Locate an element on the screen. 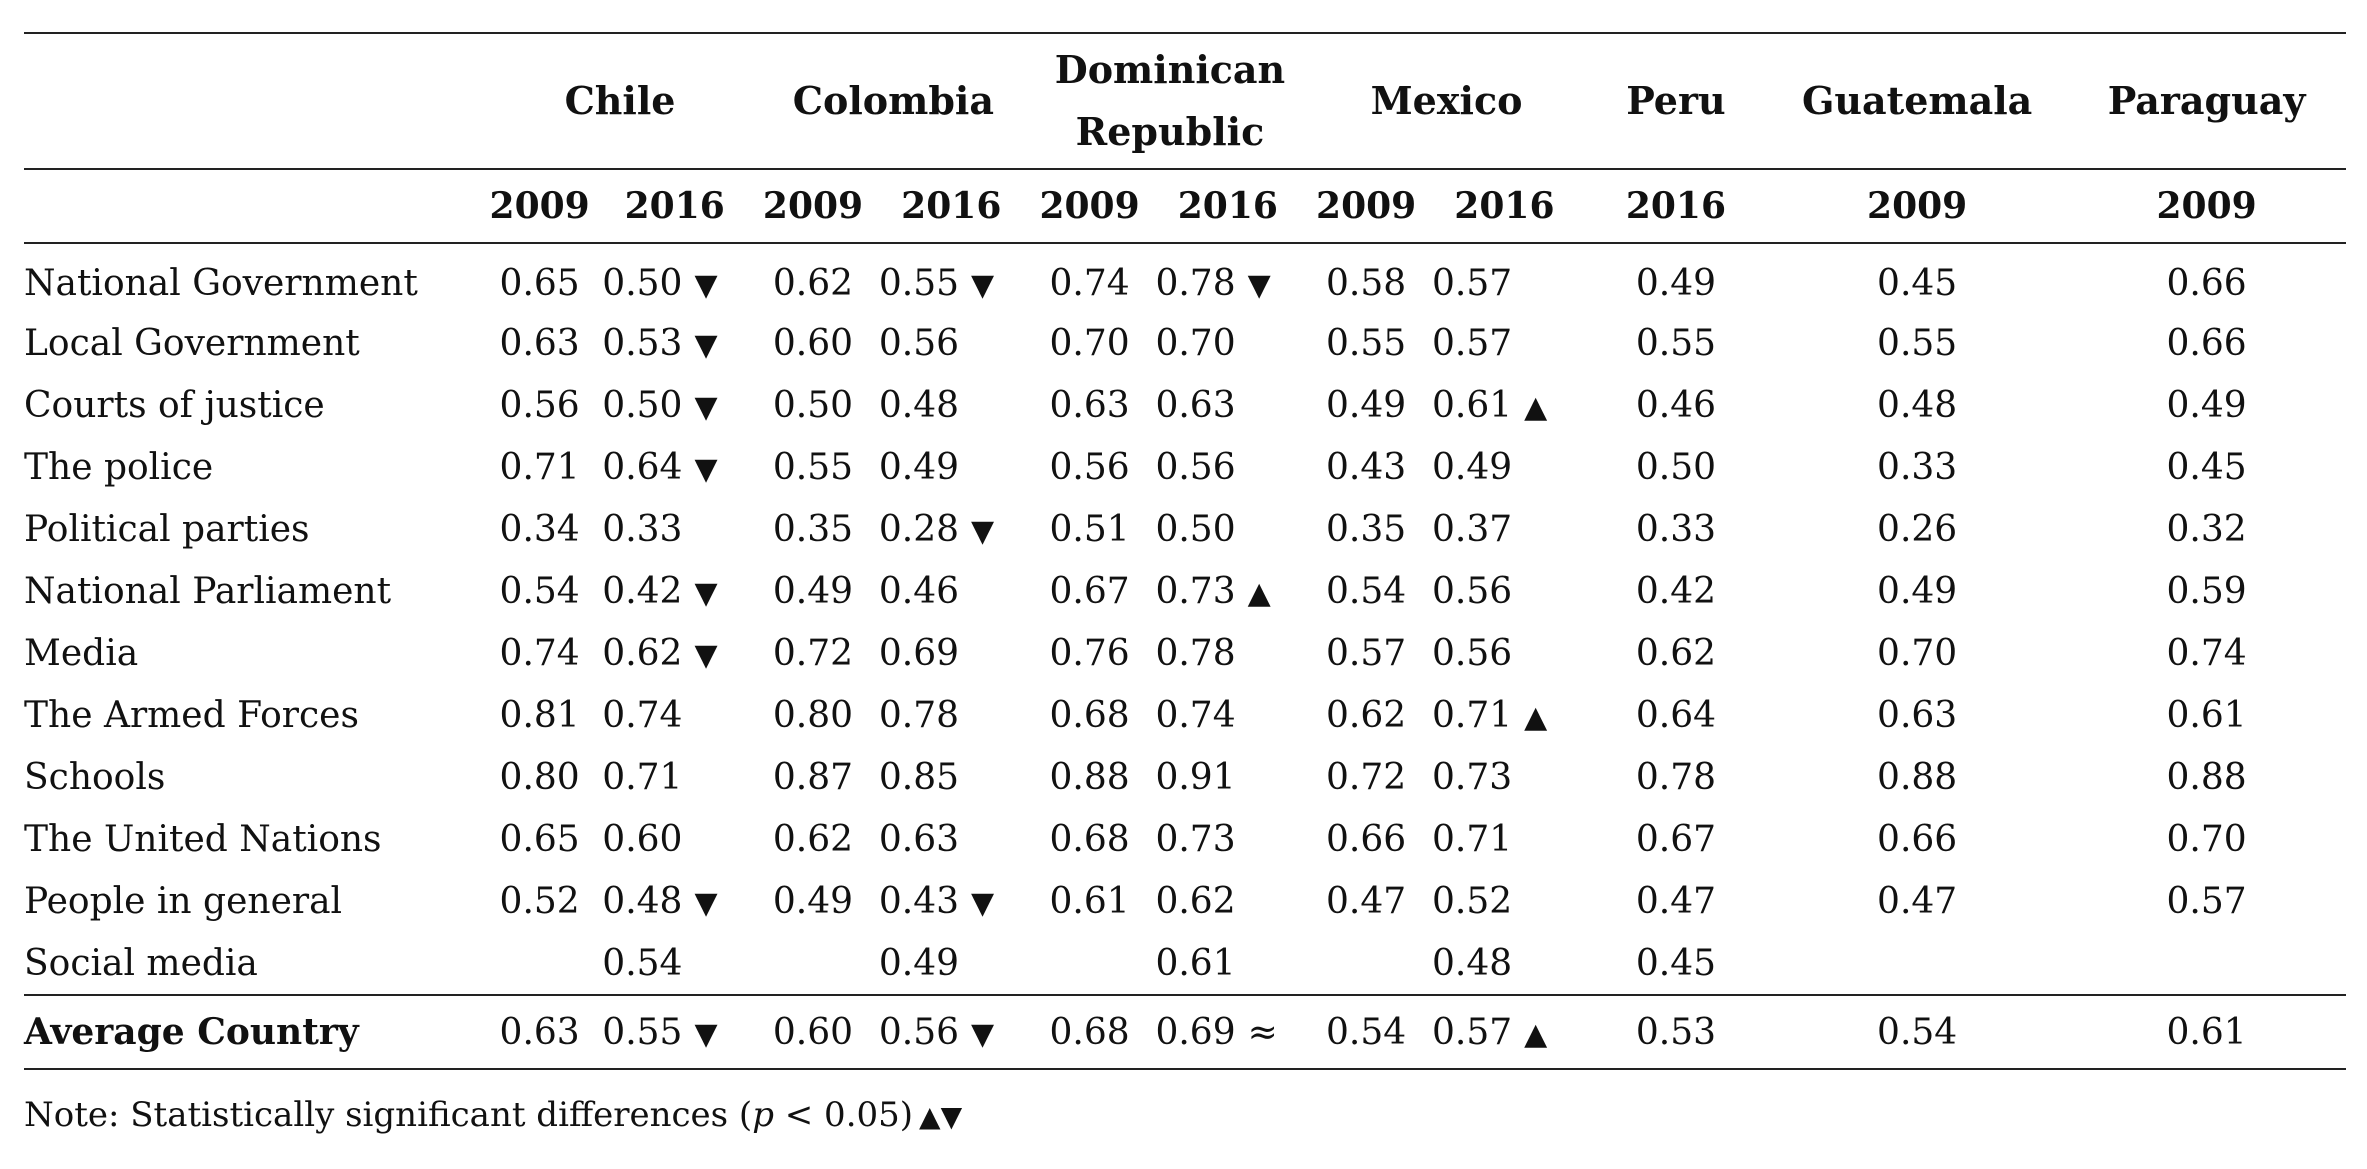 The width and height of the screenshot is (2367, 1169). country-header-mexico: Mexico is located at coordinates (1446, 100).